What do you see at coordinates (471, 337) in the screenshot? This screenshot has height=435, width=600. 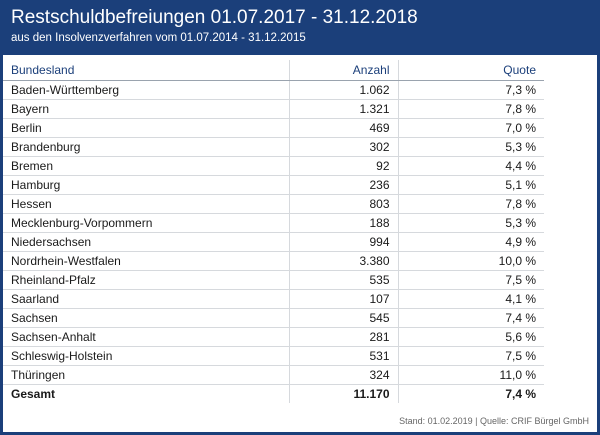 I see `cell-quote: 5,6 %` at bounding box center [471, 337].